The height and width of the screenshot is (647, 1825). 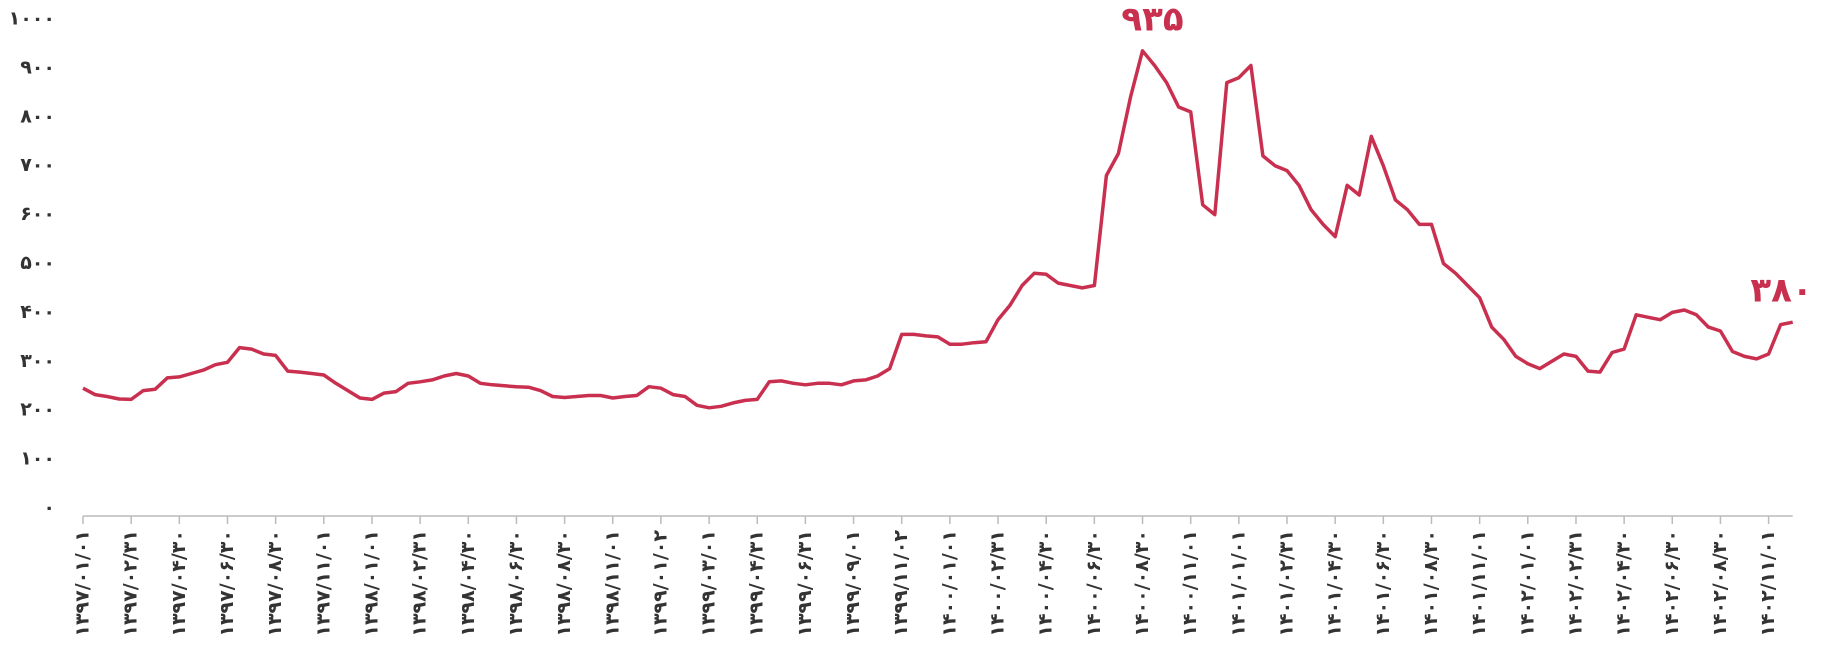 I want to click on x-tick-label: ۱۳۹۷/۰۶/۳۰, so click(x=227, y=583).